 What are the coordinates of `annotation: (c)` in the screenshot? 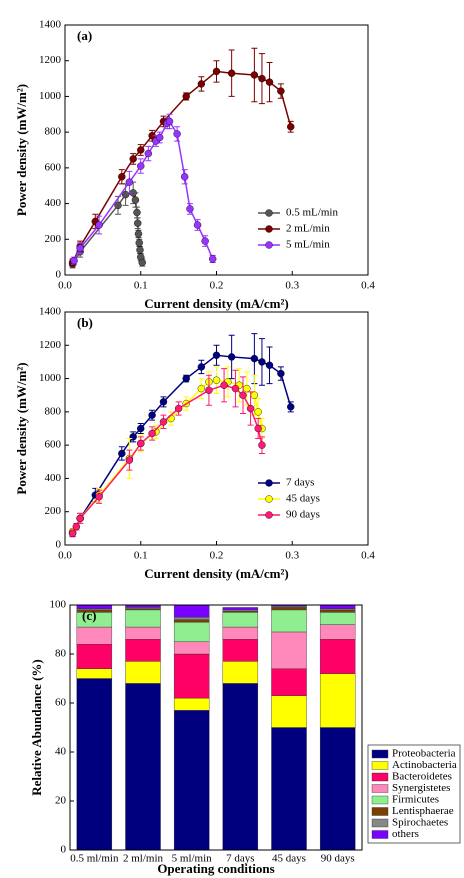 It's located at (89, 615).